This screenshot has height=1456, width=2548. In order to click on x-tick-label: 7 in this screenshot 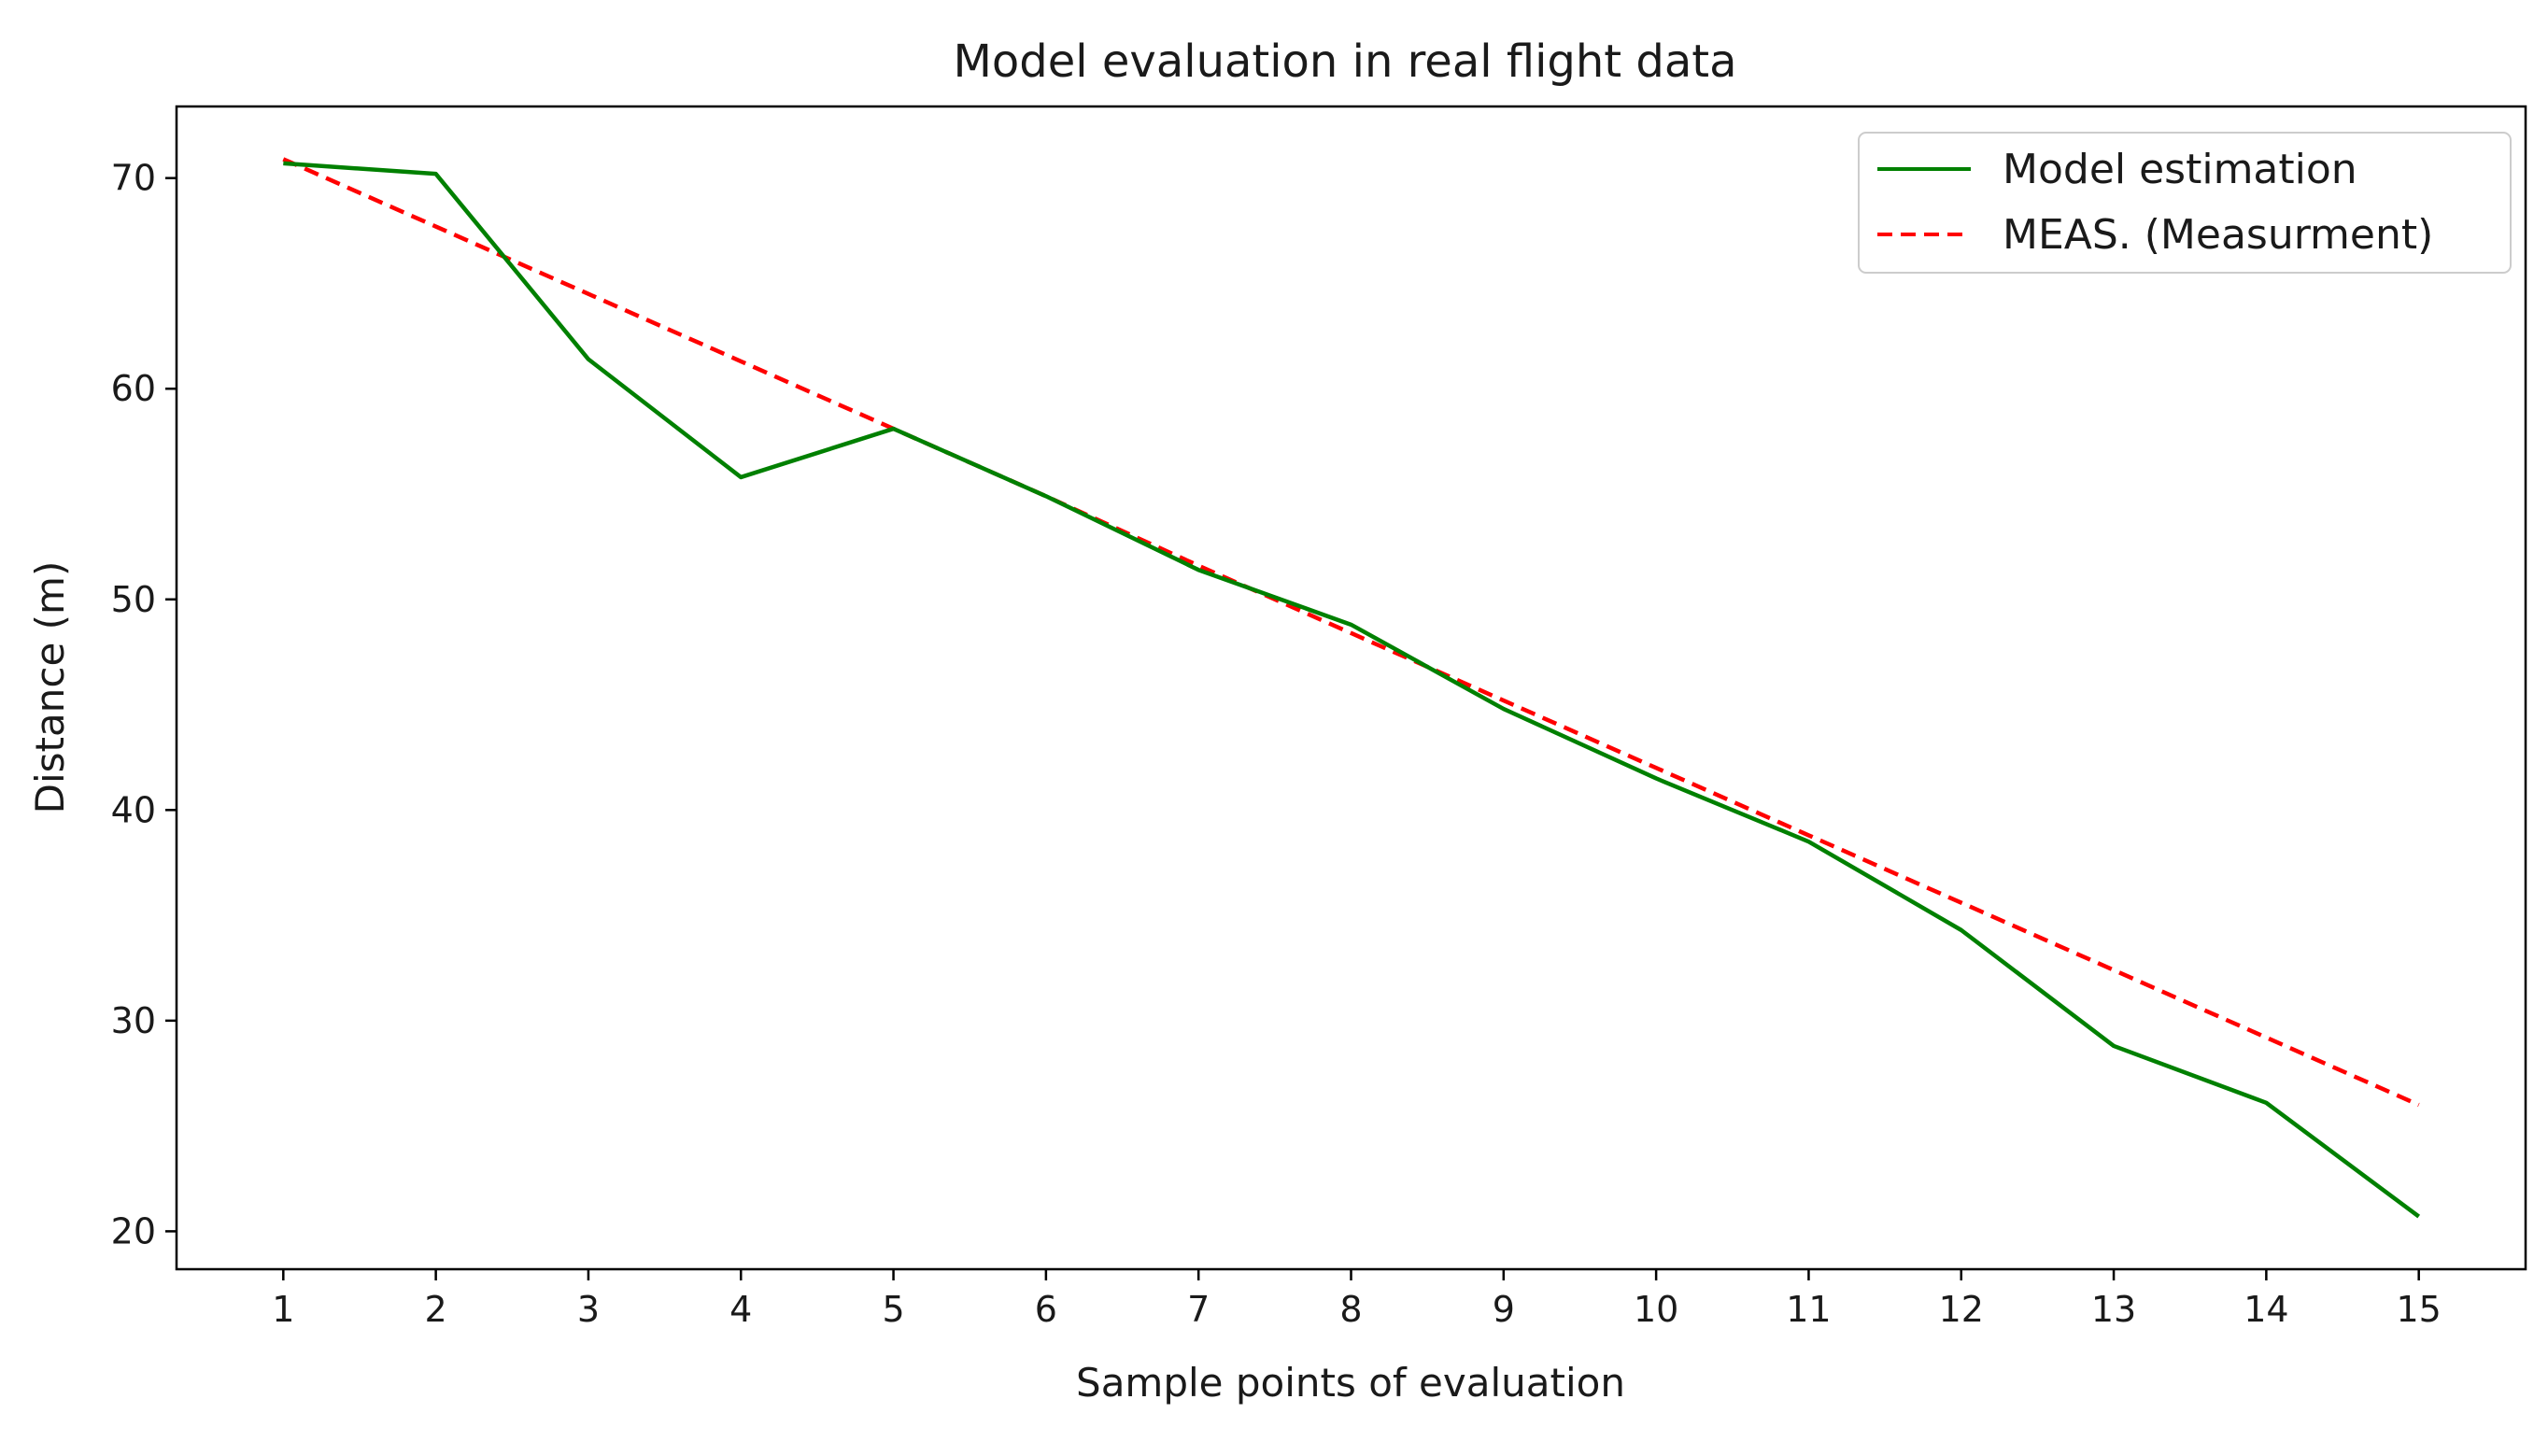, I will do `click(1198, 1309)`.